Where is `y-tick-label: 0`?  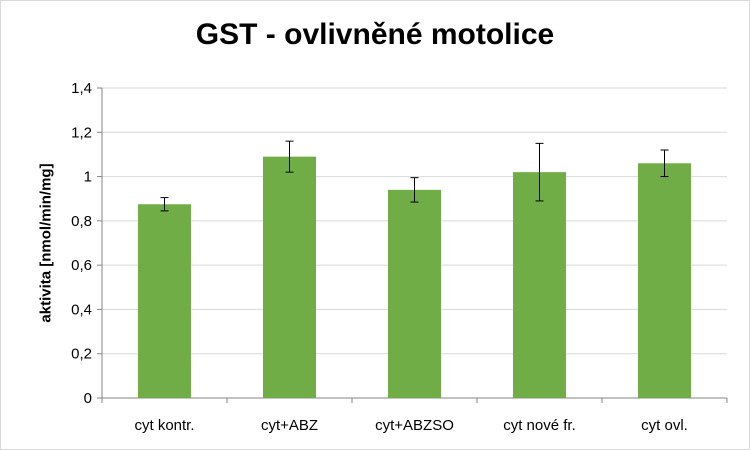
y-tick-label: 0 is located at coordinates (88, 398).